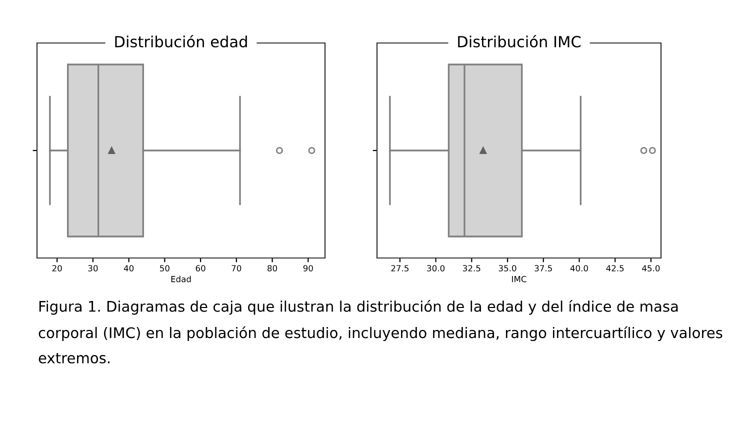 This screenshot has height=422, width=729. Describe the element at coordinates (543, 268) in the screenshot. I see `x-tick-label: 37.5` at that location.